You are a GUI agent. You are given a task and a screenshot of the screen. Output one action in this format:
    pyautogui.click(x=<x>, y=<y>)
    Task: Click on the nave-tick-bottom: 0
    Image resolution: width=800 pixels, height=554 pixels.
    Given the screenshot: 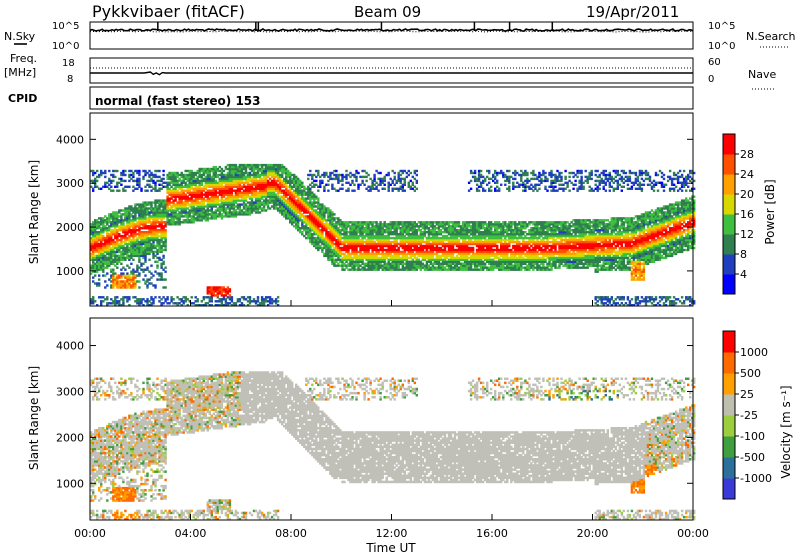 What is the action you would take?
    pyautogui.click(x=711, y=79)
    